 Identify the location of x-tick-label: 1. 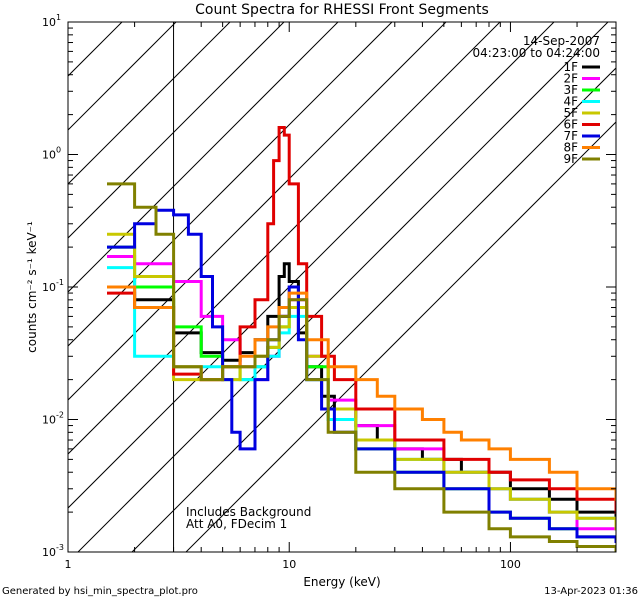
(68, 564).